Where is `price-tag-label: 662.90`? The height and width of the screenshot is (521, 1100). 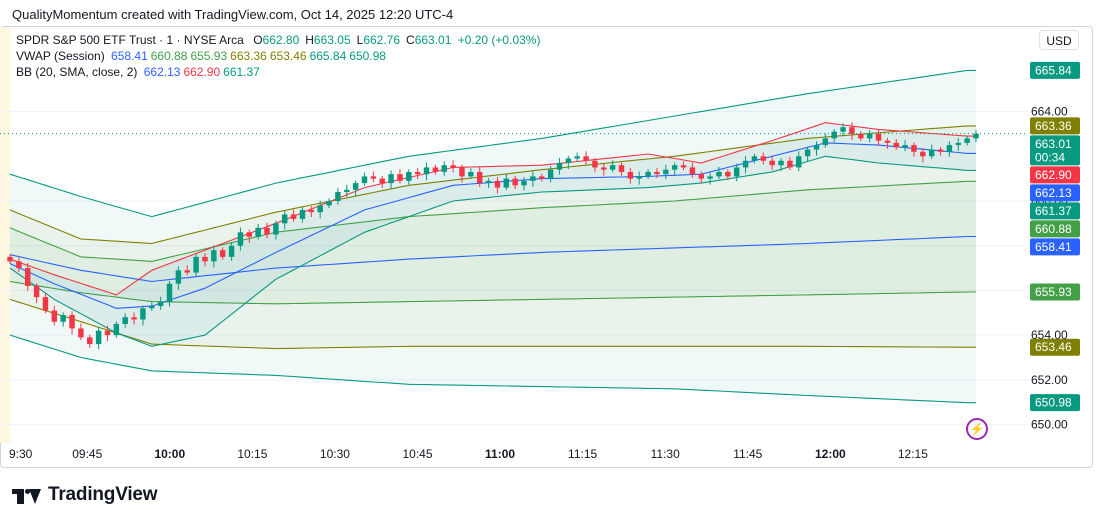 price-tag-label: 662.90 is located at coordinates (1053, 175).